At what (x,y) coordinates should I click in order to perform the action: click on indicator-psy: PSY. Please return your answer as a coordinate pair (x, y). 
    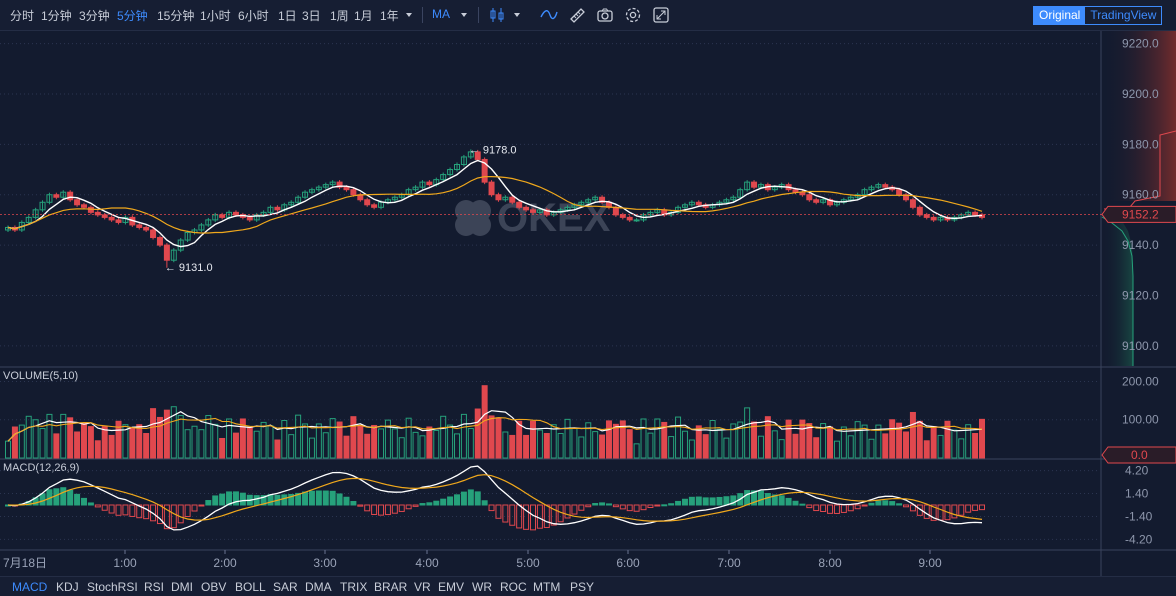
    Looking at the image, I should click on (582, 587).